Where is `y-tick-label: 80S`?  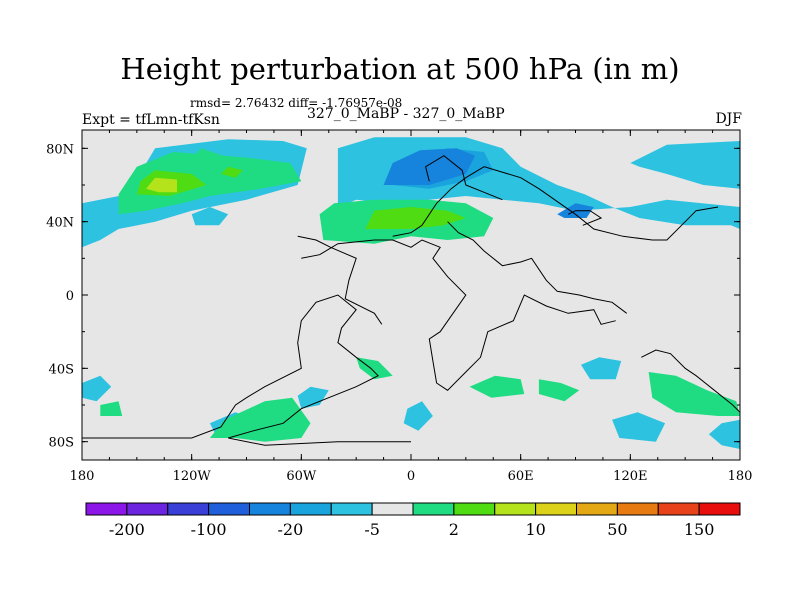
y-tick-label: 80S is located at coordinates (61, 443).